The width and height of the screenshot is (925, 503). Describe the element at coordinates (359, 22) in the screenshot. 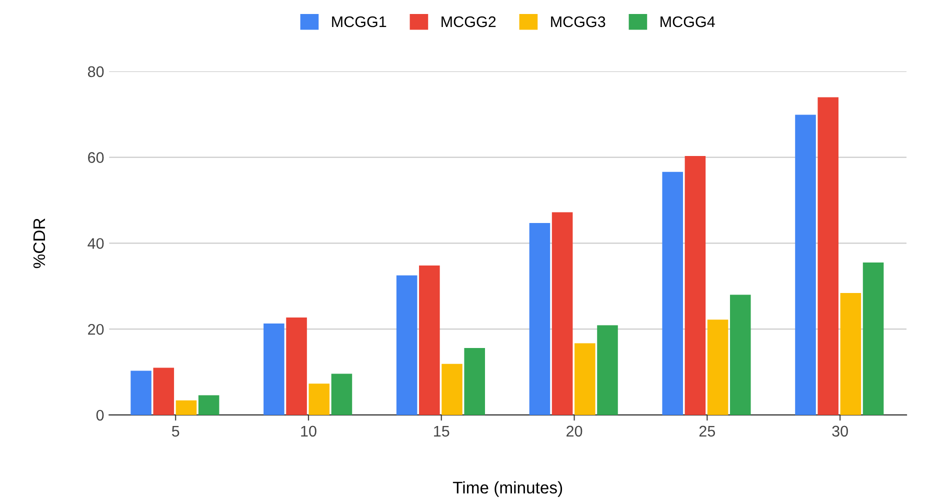

I see `legend-label: MCGG1` at that location.